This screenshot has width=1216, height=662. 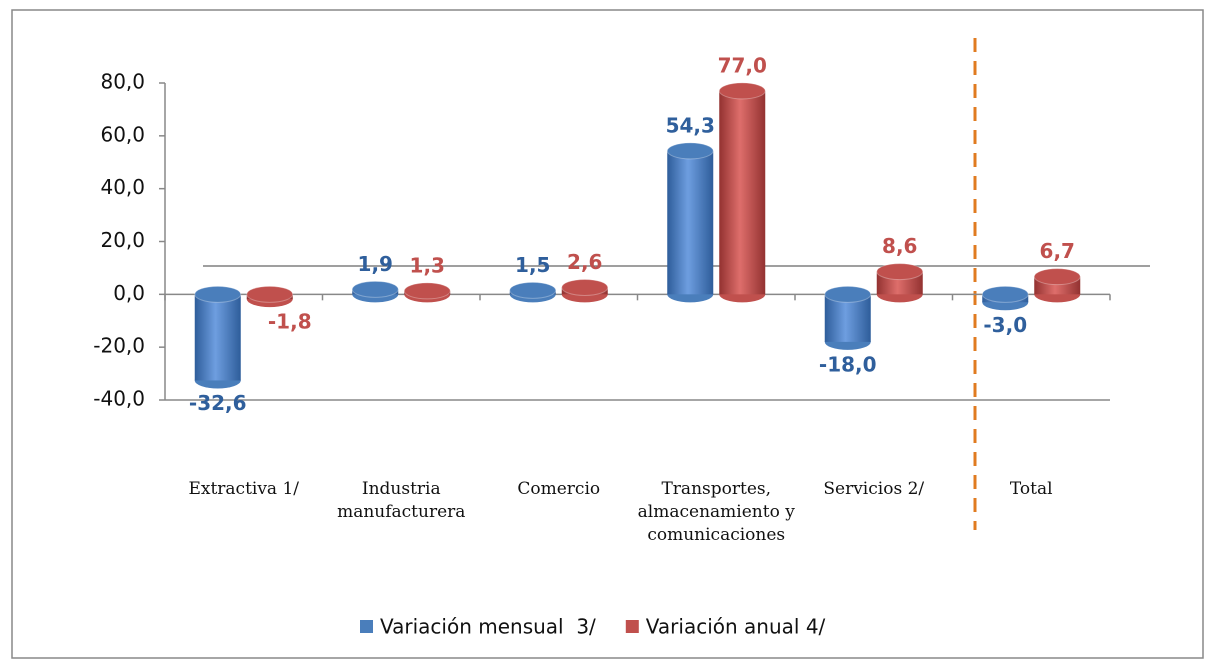 What do you see at coordinates (122, 187) in the screenshot?
I see `y-tick-label: 40,0` at bounding box center [122, 187].